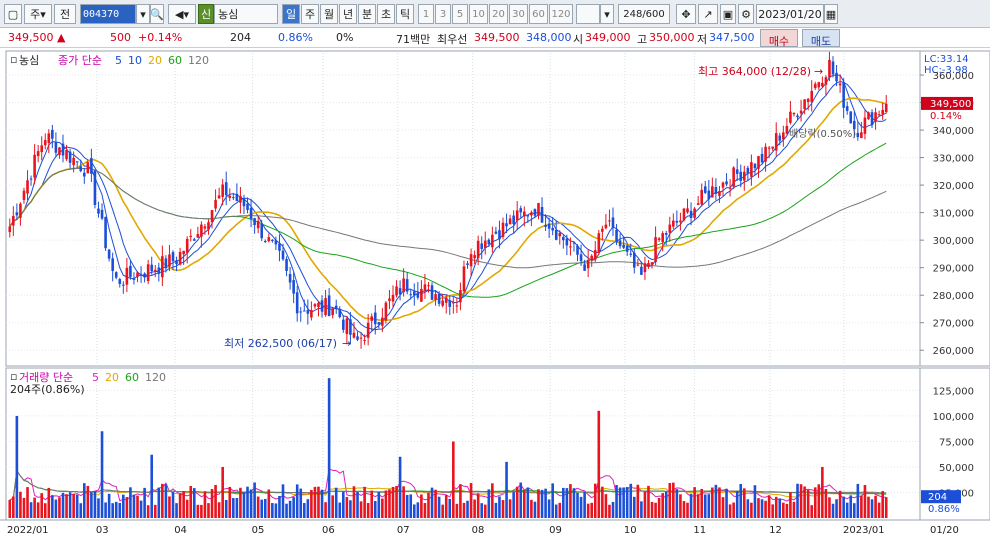 The image size is (990, 540). I want to click on interval-tab-1: 1, so click(426, 14).